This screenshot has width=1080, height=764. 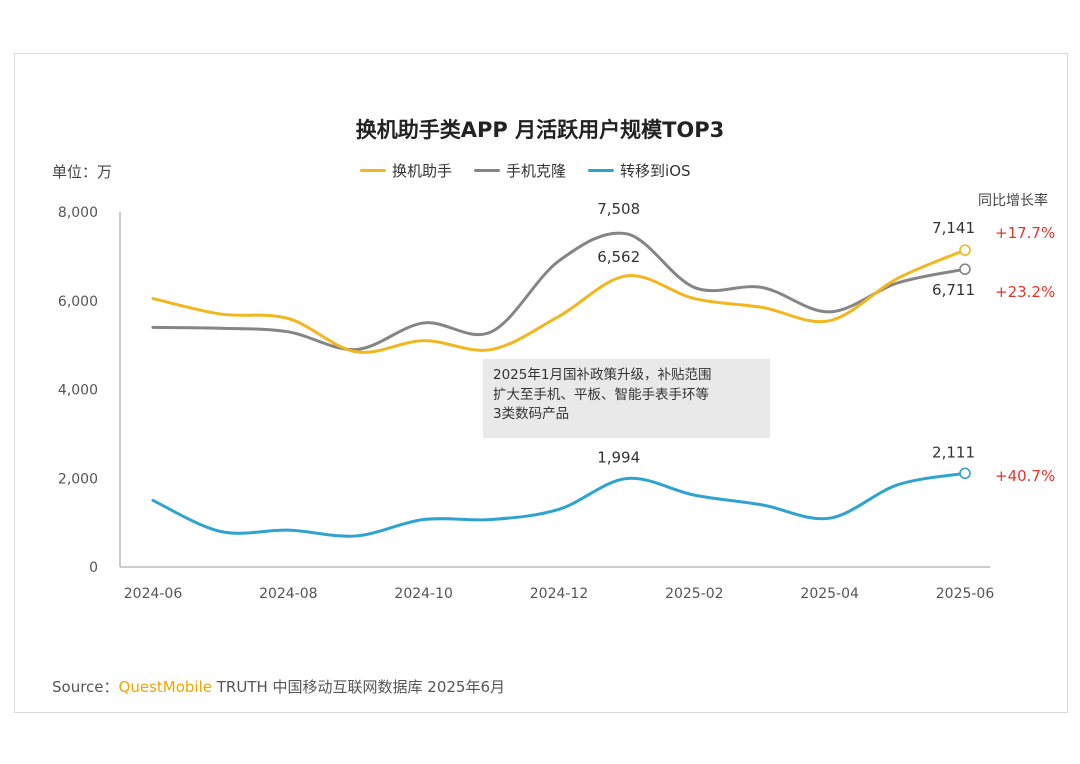 I want to click on chart-title: 换机助手类APP 月活跃用户规模TOP3, so click(x=540, y=130).